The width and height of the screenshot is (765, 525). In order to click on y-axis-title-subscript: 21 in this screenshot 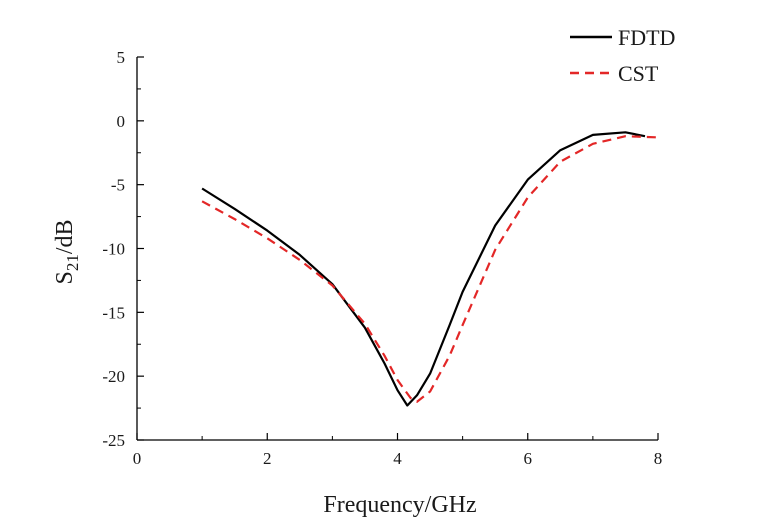, I will do `click(72, 262)`.